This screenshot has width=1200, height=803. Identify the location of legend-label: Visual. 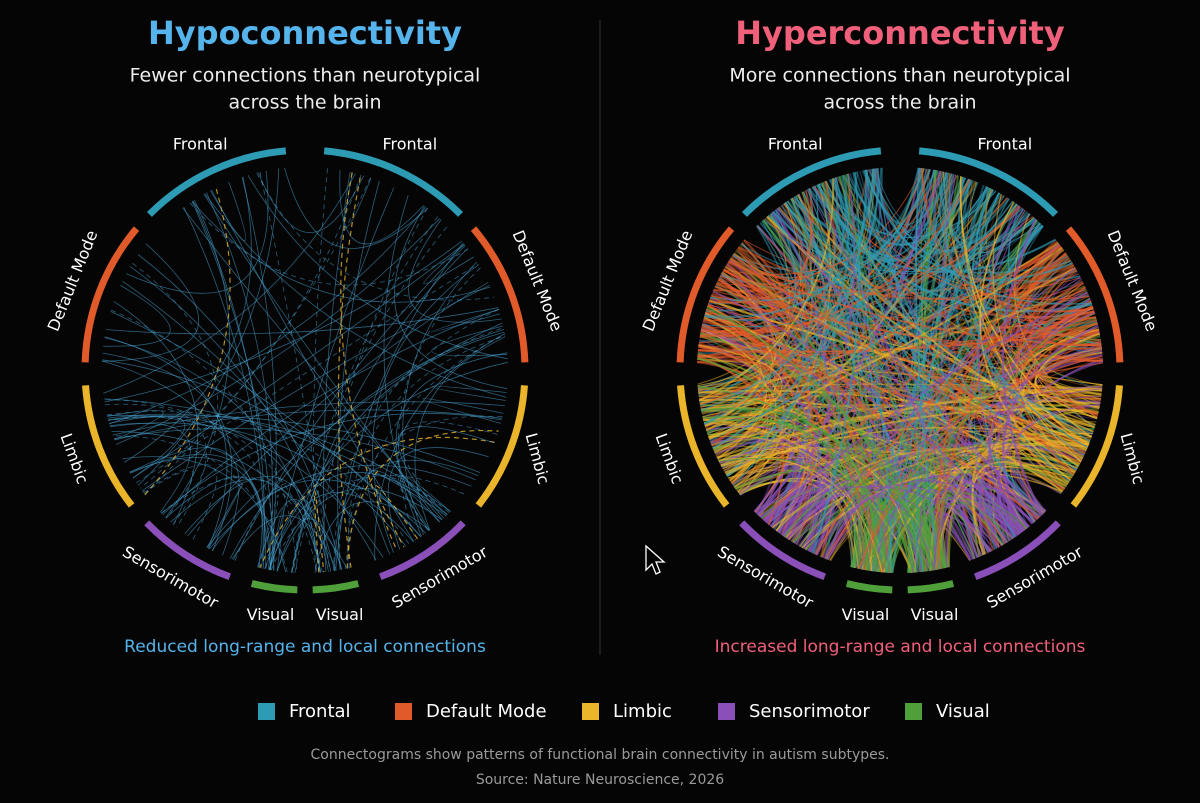
(963, 711).